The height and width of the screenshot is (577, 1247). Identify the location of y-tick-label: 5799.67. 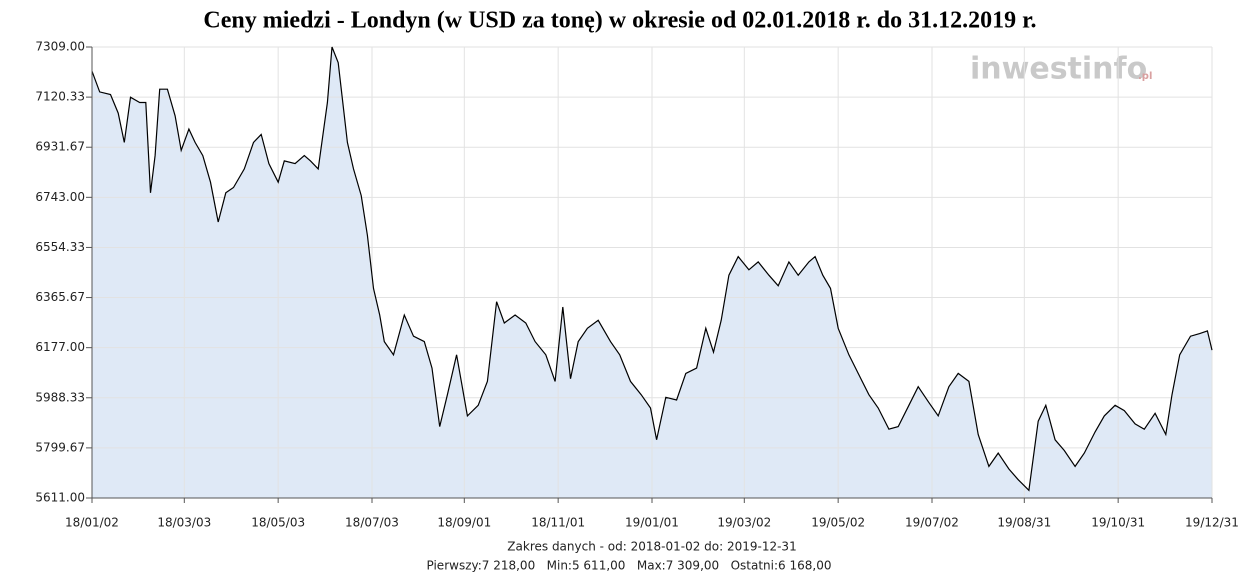
(60, 447).